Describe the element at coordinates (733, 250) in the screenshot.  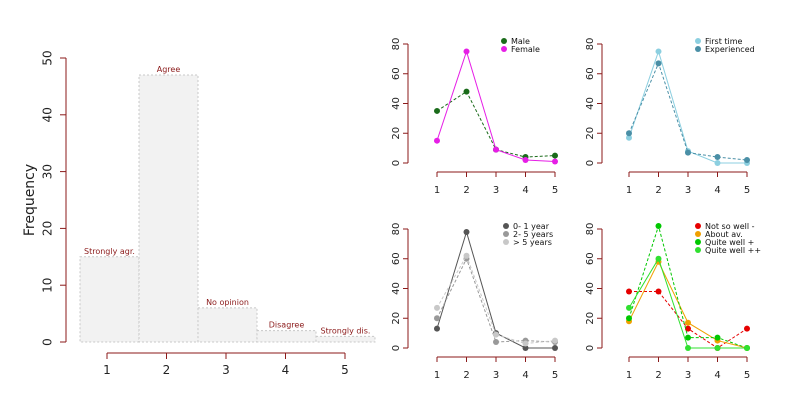
I see `legend-label: Quite well ++` at that location.